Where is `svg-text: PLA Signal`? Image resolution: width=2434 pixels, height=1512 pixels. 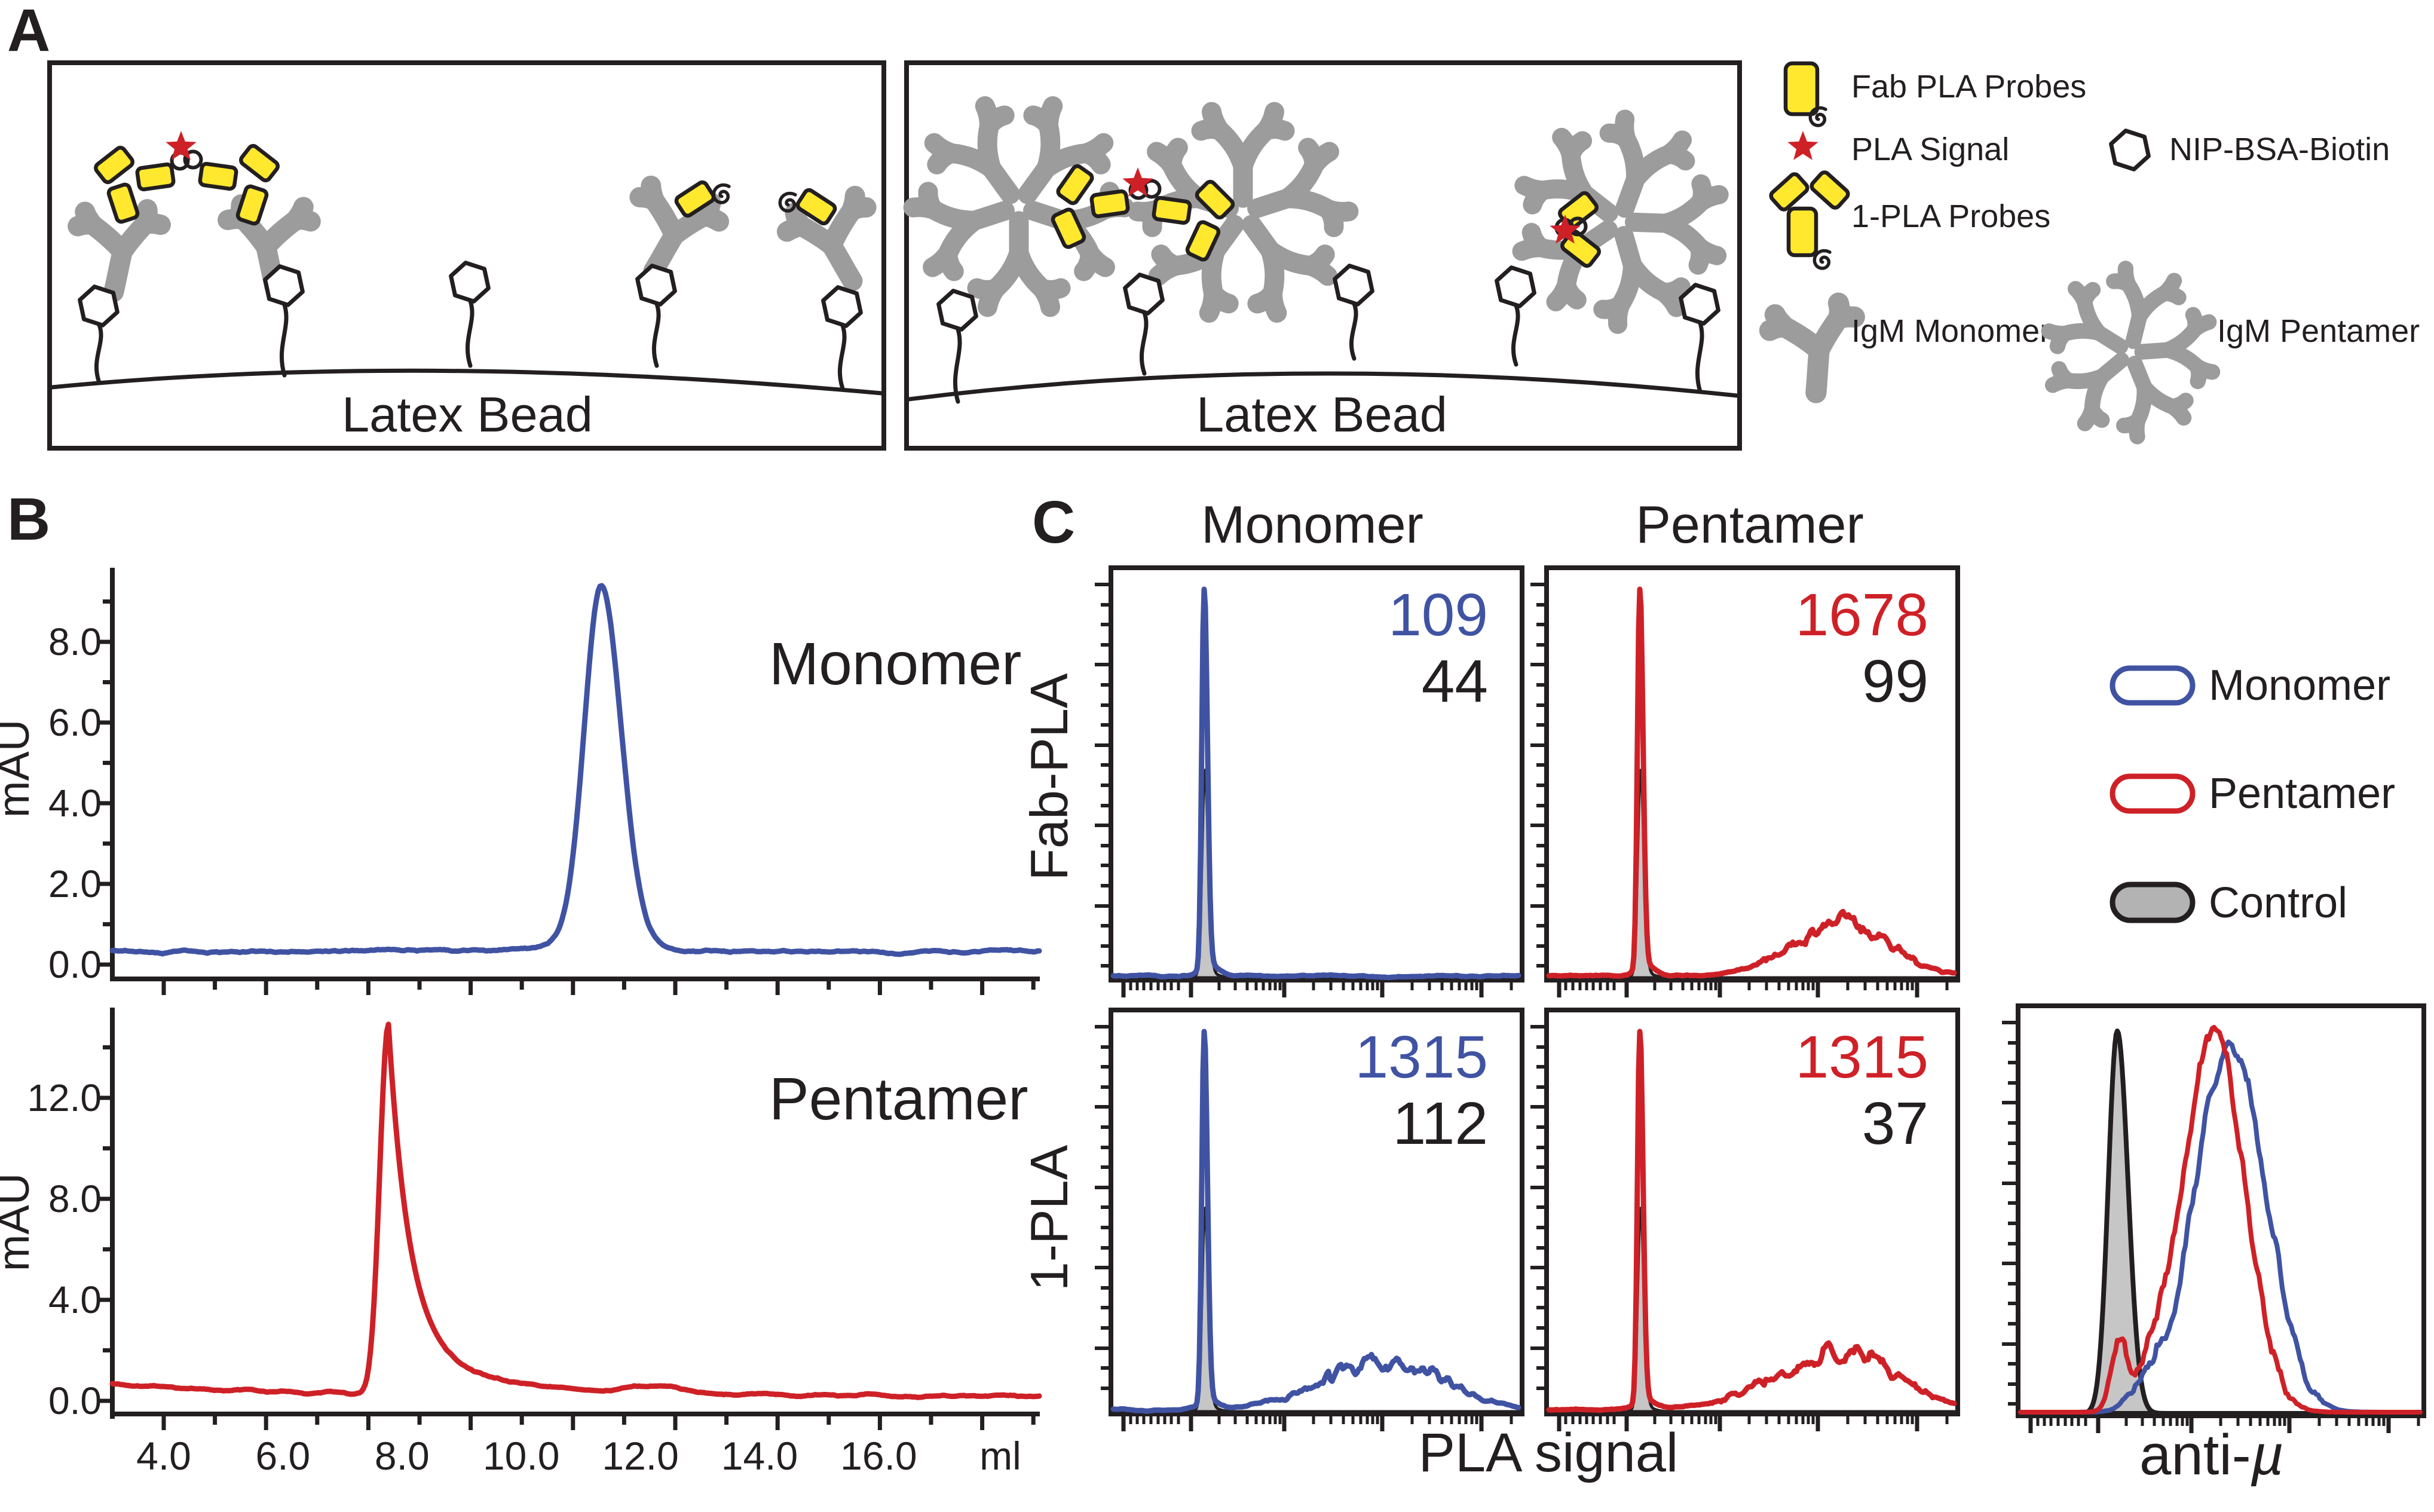 svg-text: PLA Signal is located at coordinates (1930, 149).